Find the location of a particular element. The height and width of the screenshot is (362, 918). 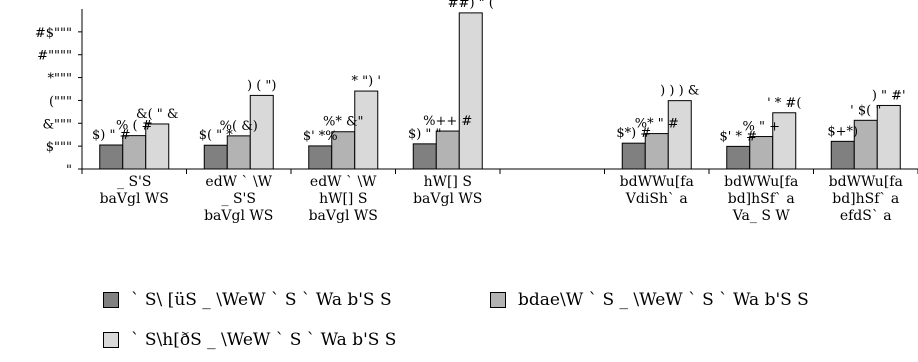

category-label-6-line-1: bdWWu[fa is located at coordinates (657, 182).